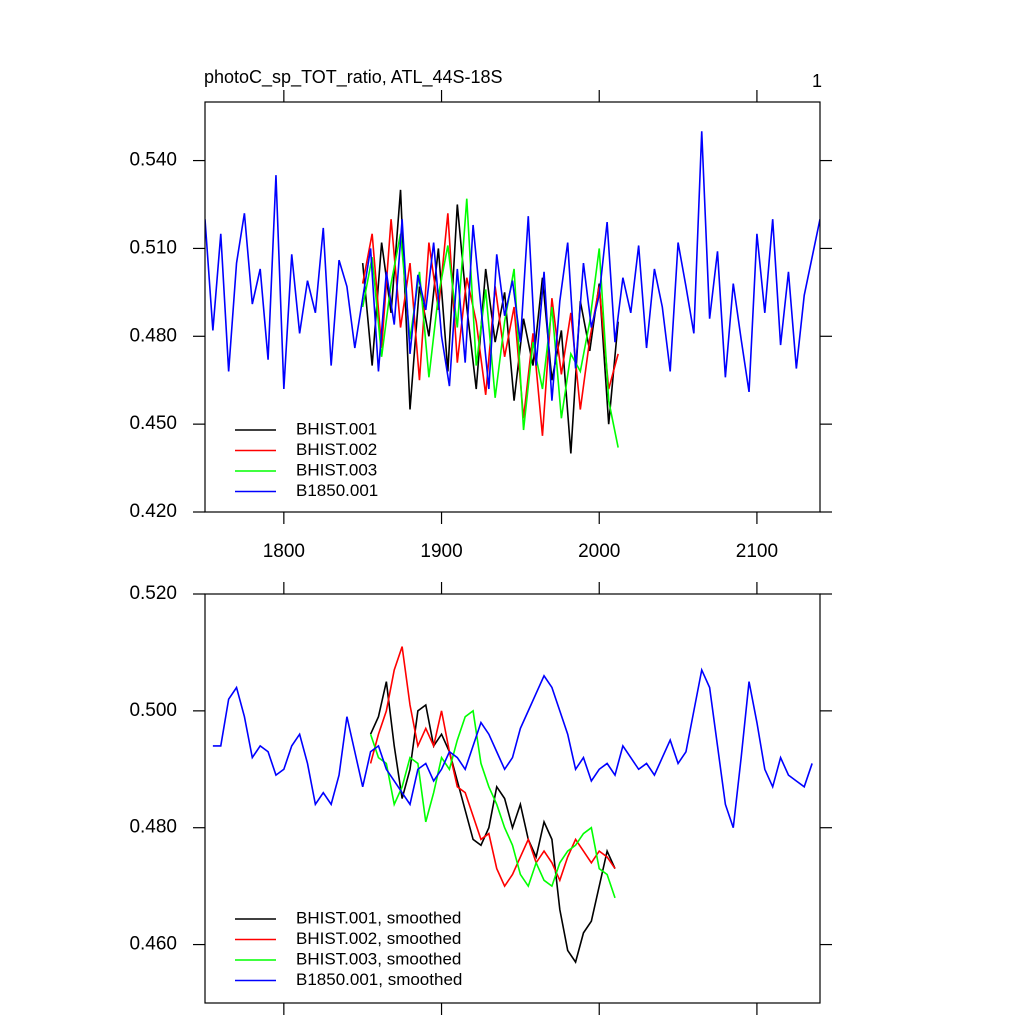  What do you see at coordinates (153, 944) in the screenshot?
I see `y-tick-label: 0.460` at bounding box center [153, 944].